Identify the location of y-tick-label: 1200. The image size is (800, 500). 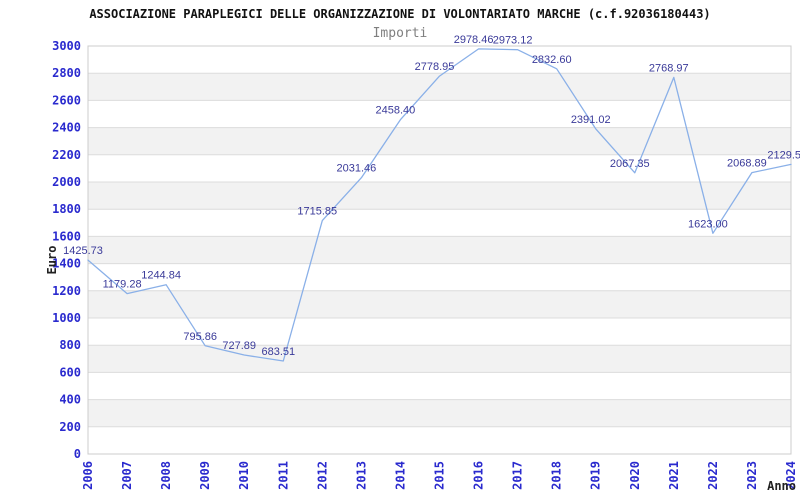
(66, 291).